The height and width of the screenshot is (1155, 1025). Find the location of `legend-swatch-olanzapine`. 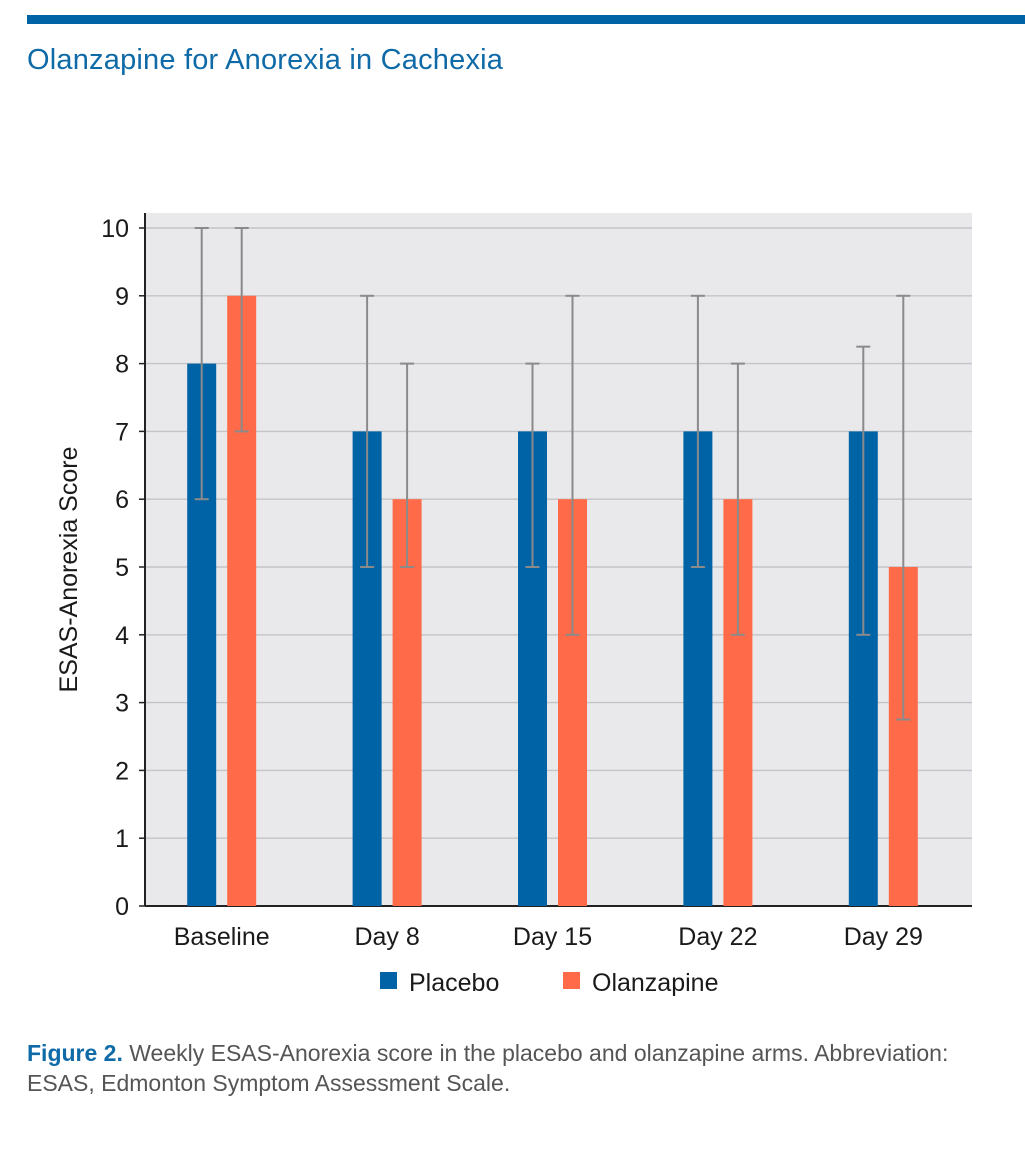

legend-swatch-olanzapine is located at coordinates (571, 980).